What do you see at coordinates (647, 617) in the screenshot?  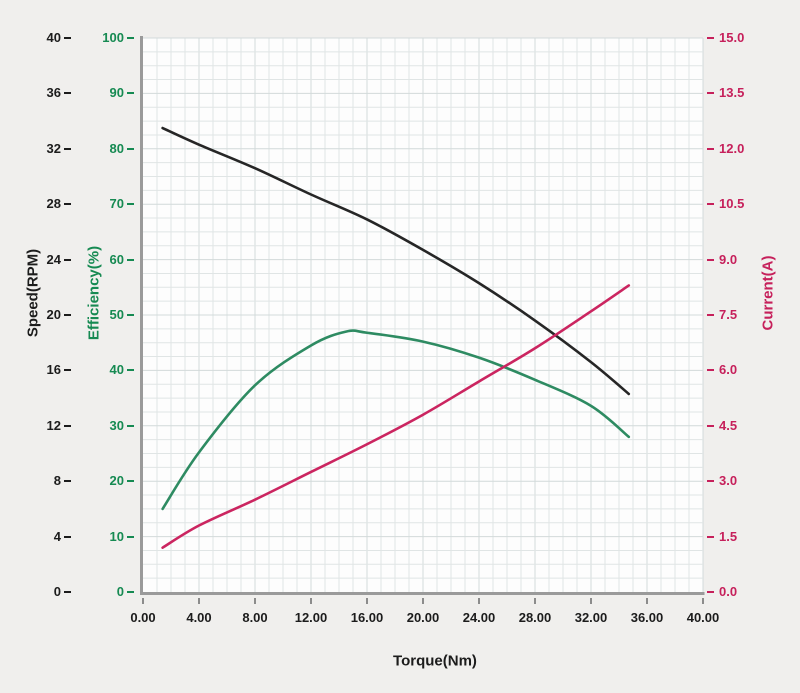 I see `x-tick-36.00: 36.00` at bounding box center [647, 617].